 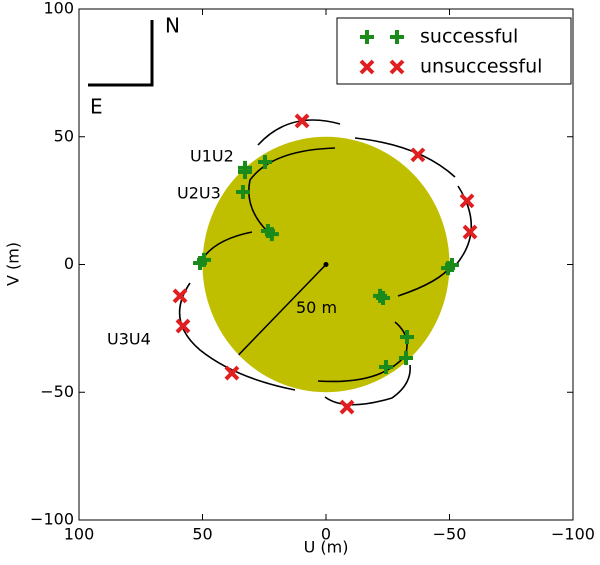 I want to click on legend-label: successful, so click(x=469, y=37).